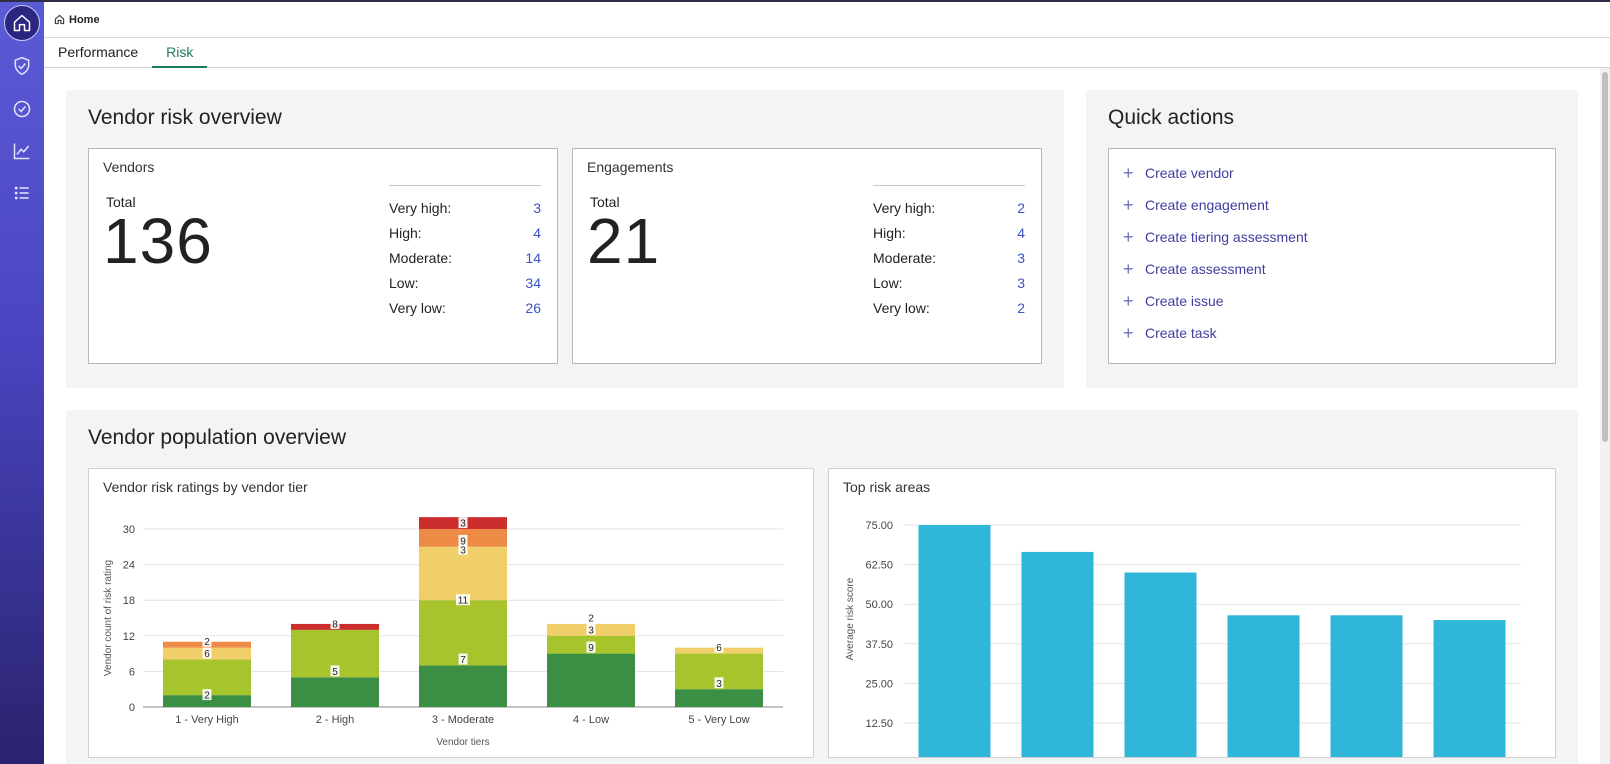 The width and height of the screenshot is (1610, 764). Describe the element at coordinates (217, 437) in the screenshot. I see `panel-title: Vendor population overview` at that location.